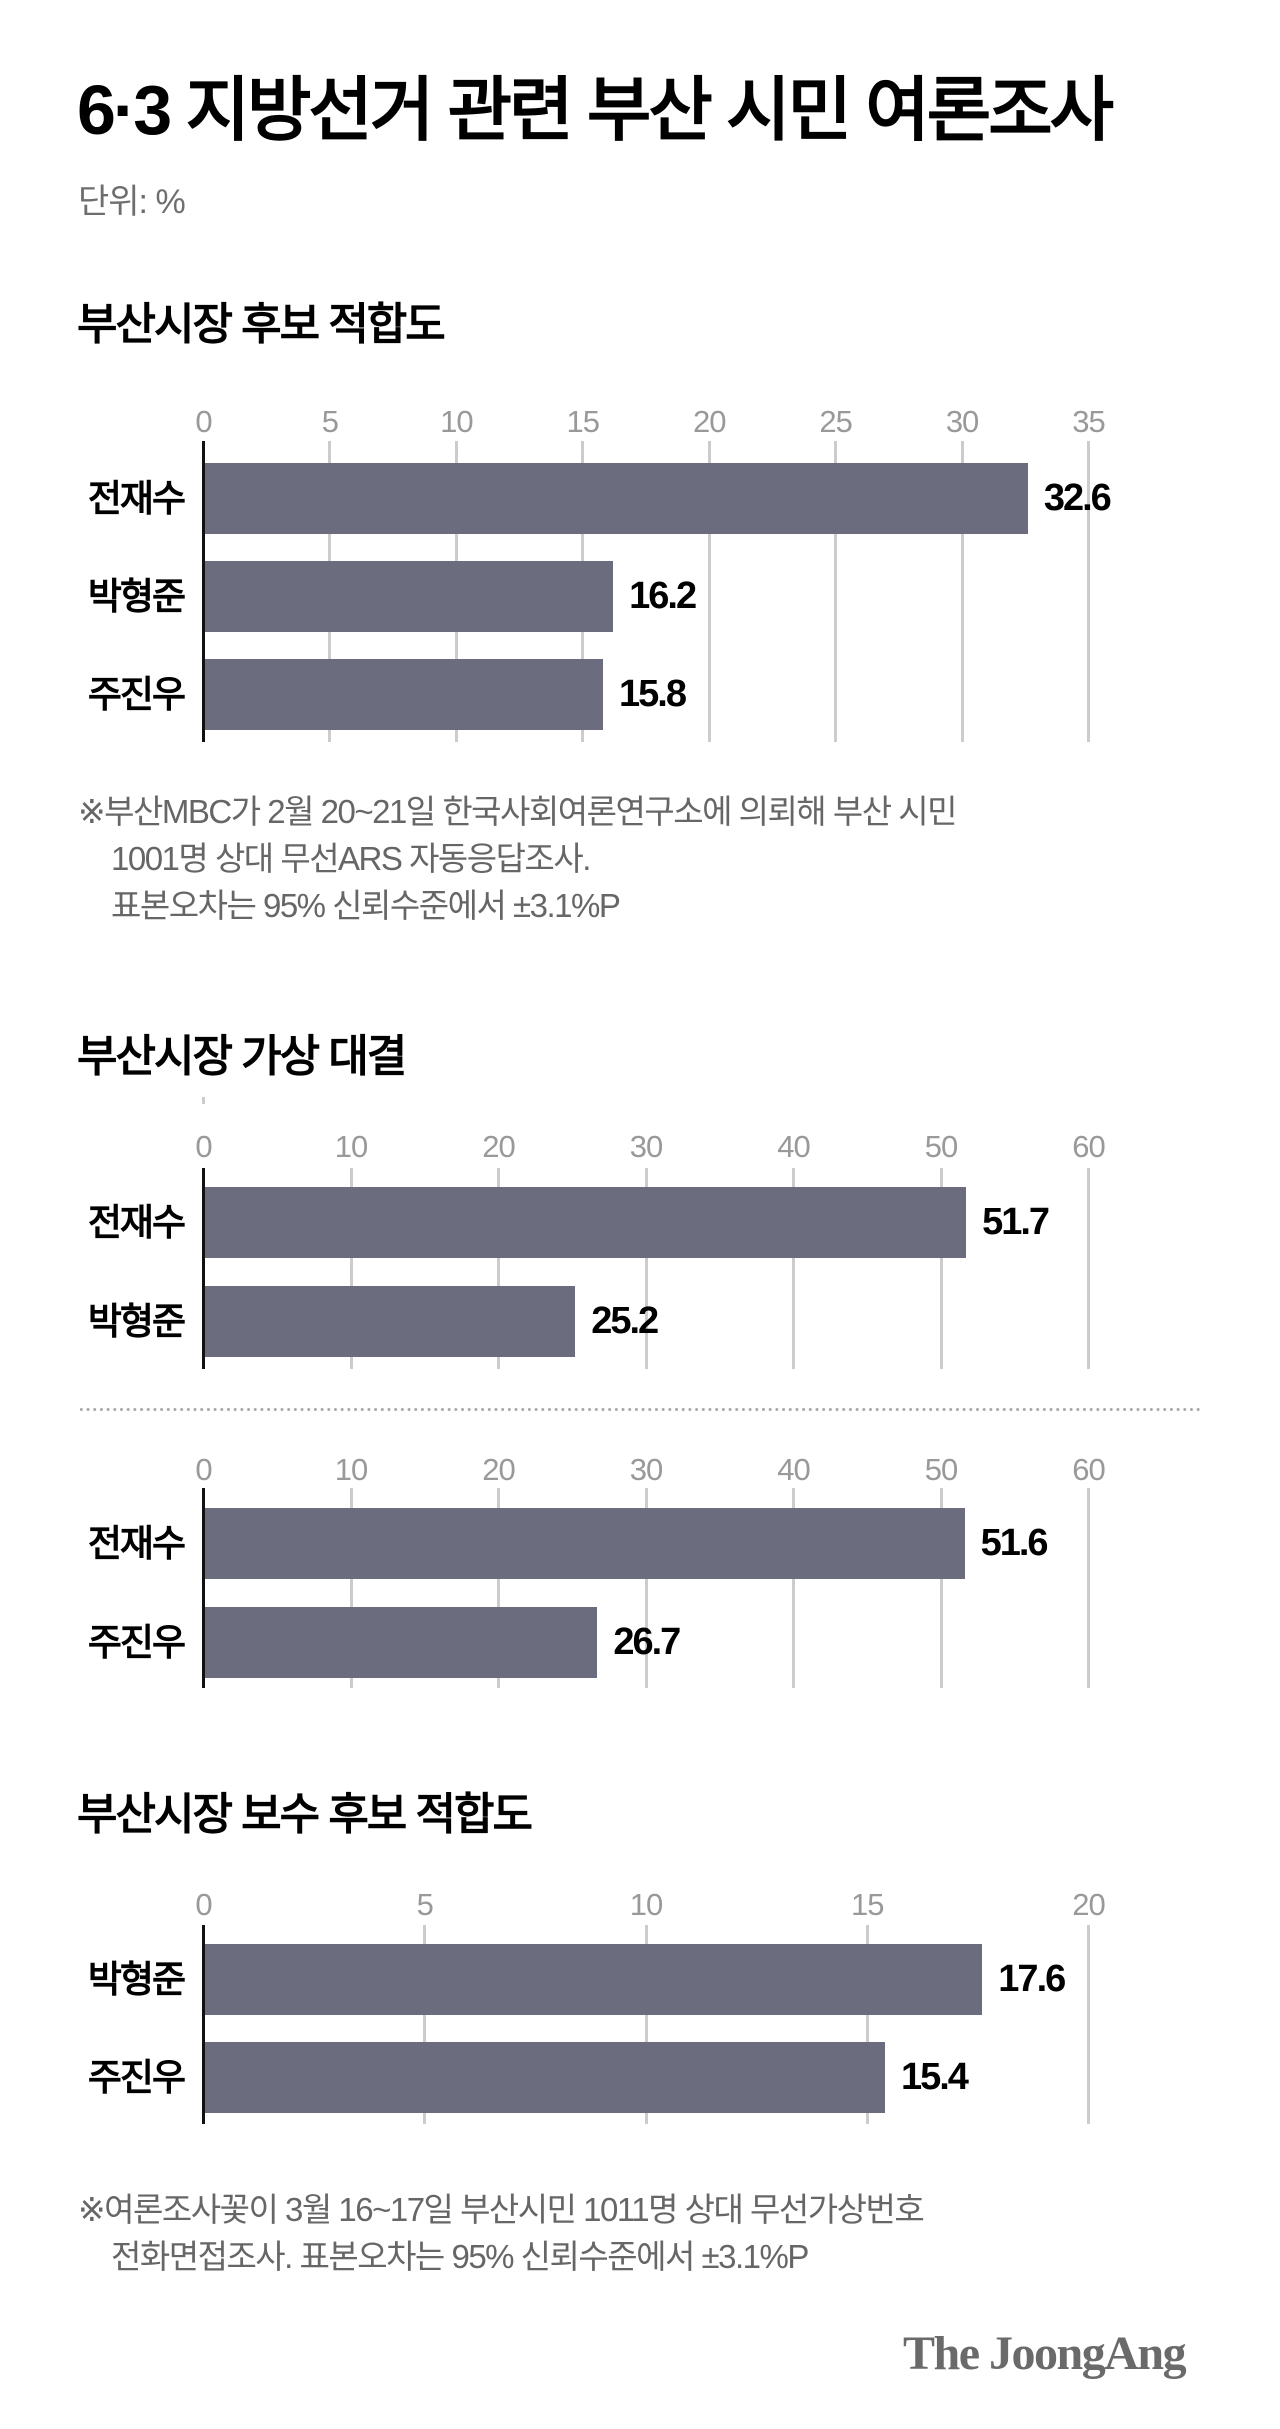 The image size is (1280, 2429). What do you see at coordinates (132, 202) in the screenshot?
I see `unit-label: 단위: %` at bounding box center [132, 202].